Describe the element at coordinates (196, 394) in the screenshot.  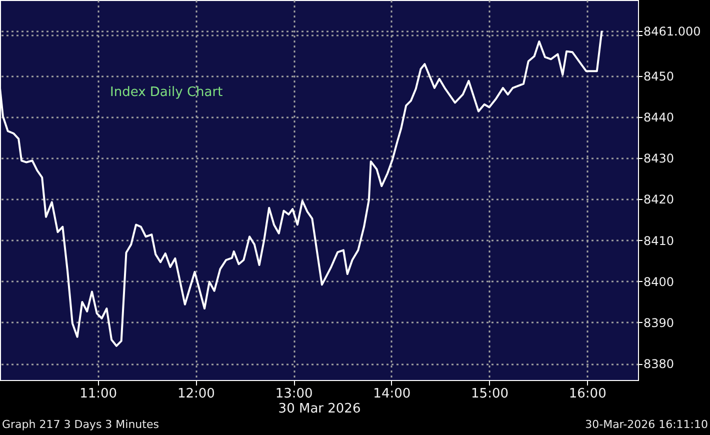
I see `x-tick-label: 12:00` at that location.